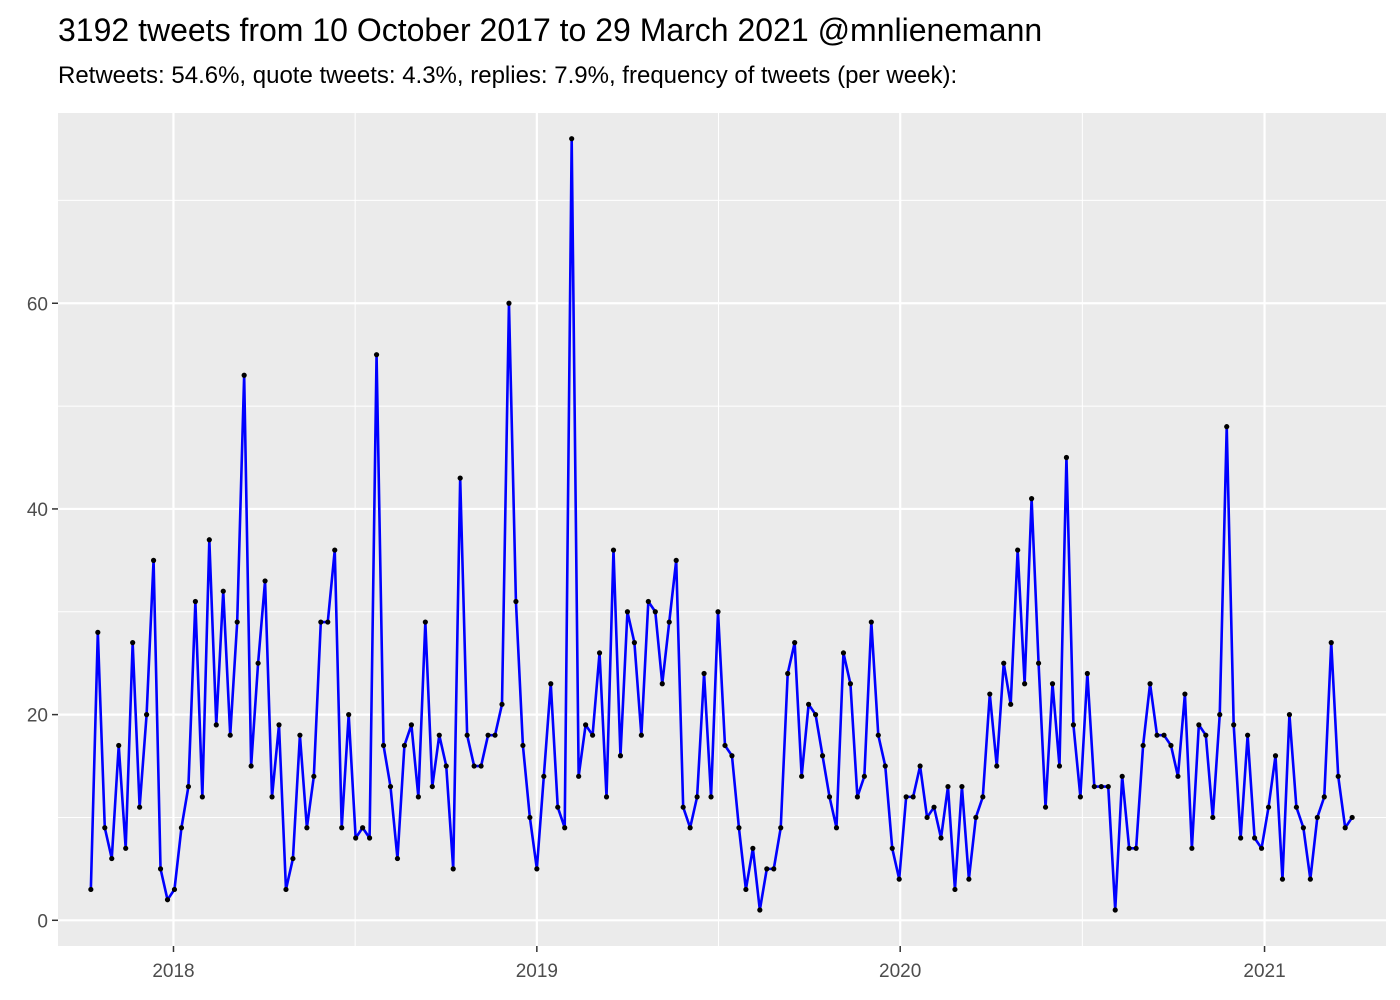  I want to click on x-tick-label: 2021, so click(1264, 971).